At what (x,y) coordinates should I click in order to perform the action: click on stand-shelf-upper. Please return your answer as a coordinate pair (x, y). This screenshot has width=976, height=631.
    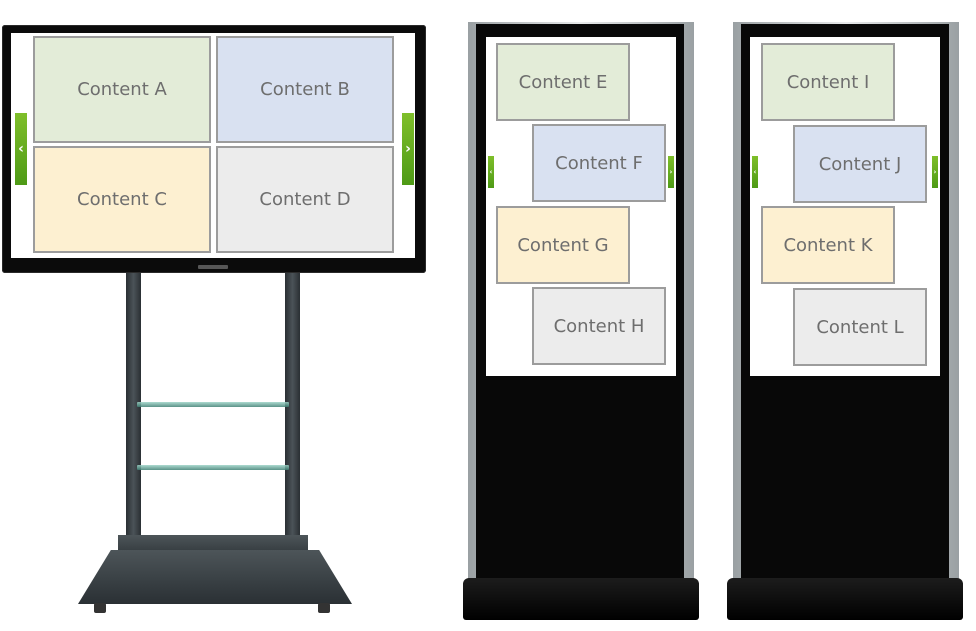
    Looking at the image, I should click on (213, 404).